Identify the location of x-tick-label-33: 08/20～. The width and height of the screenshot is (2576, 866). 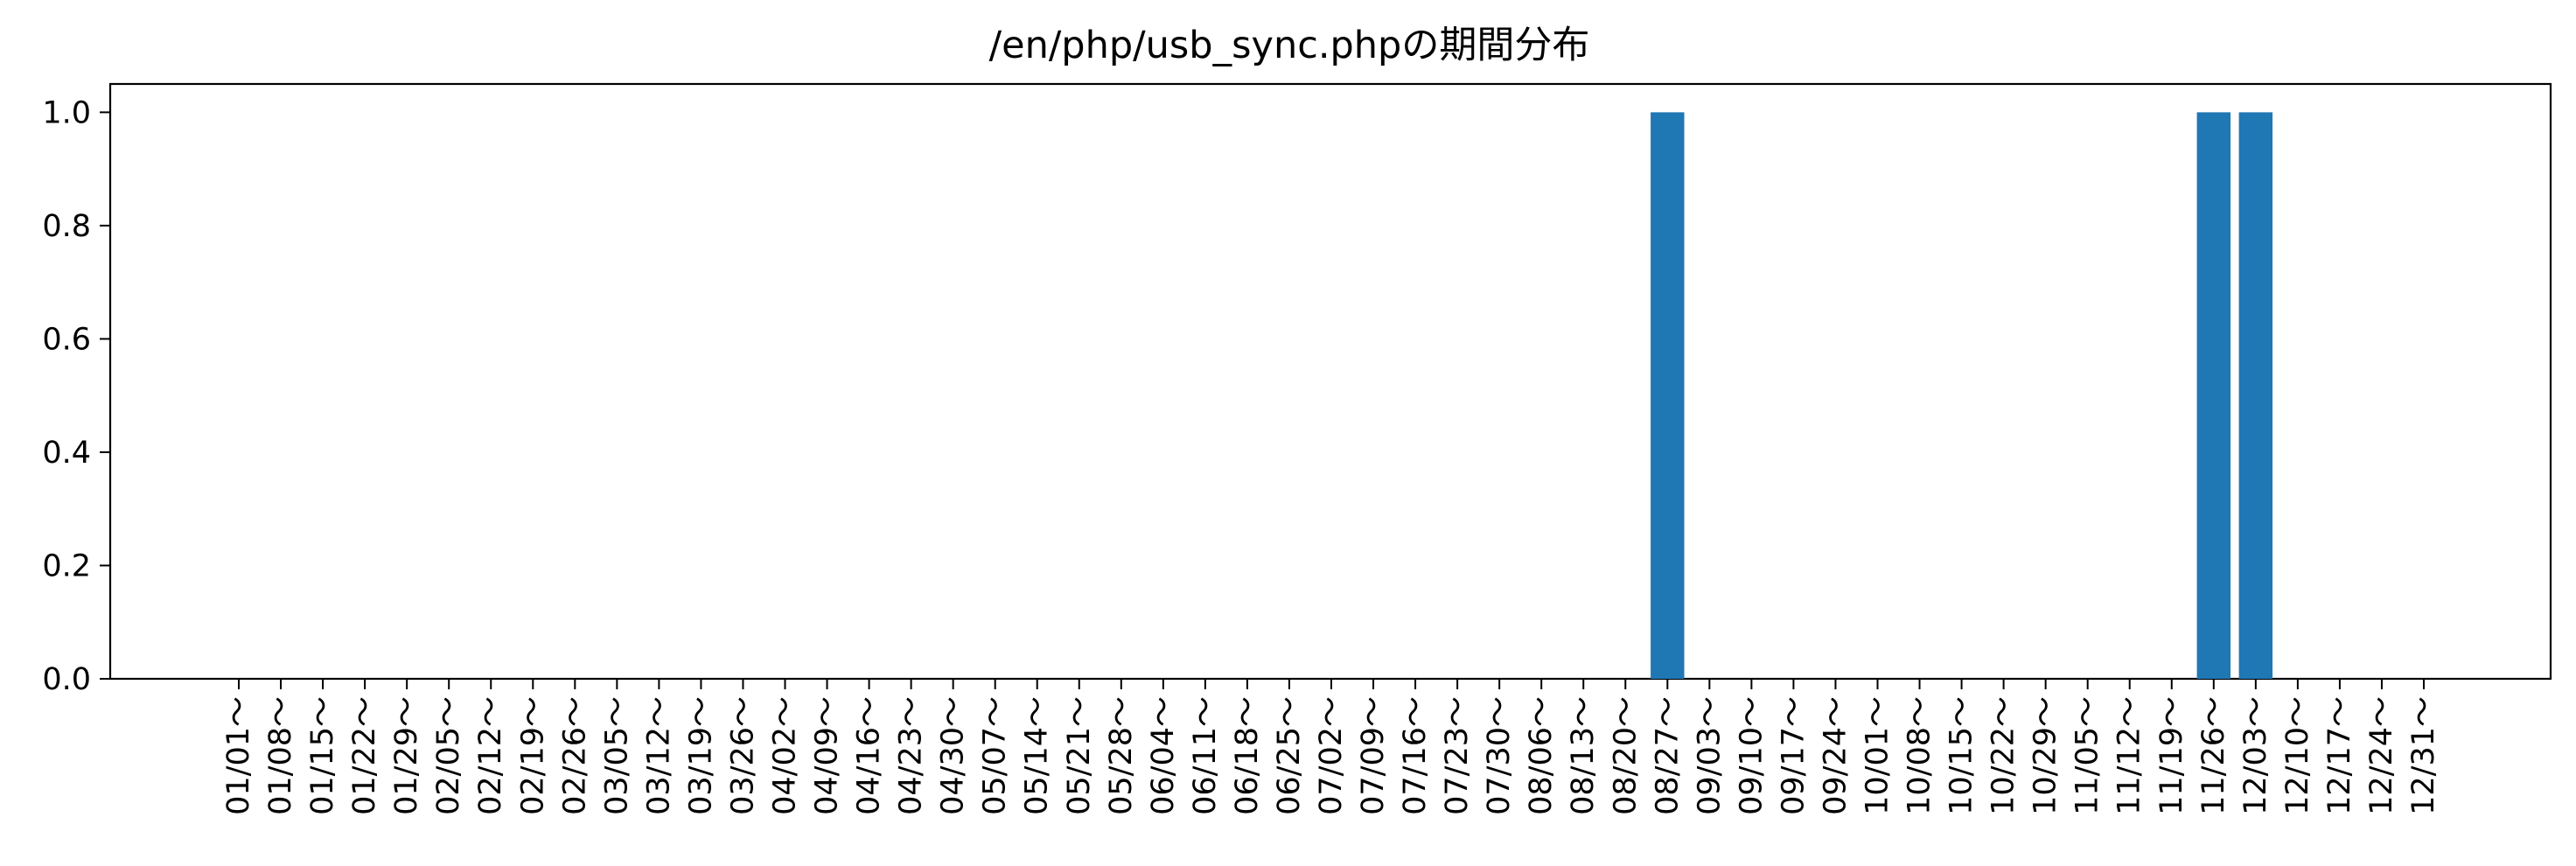
(1625, 755).